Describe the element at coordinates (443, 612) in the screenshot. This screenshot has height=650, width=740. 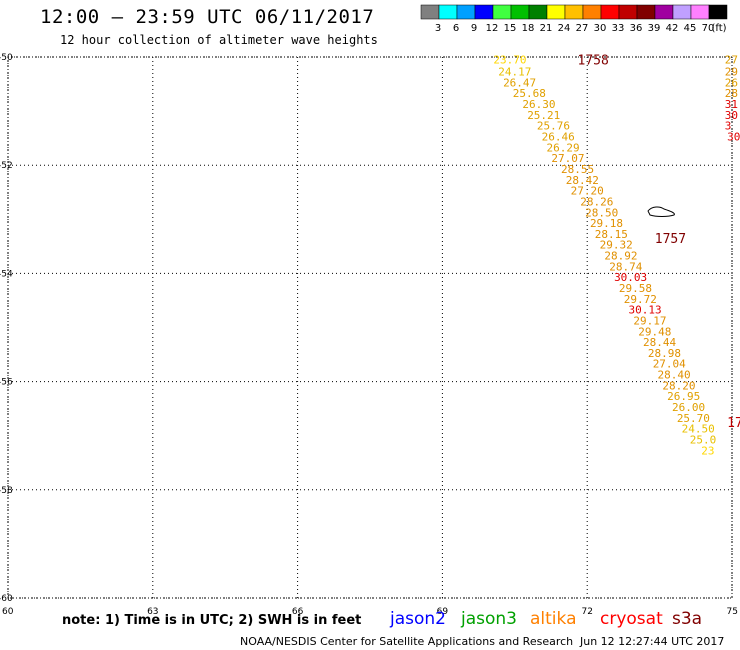
I see `x-tick-label: 69` at that location.